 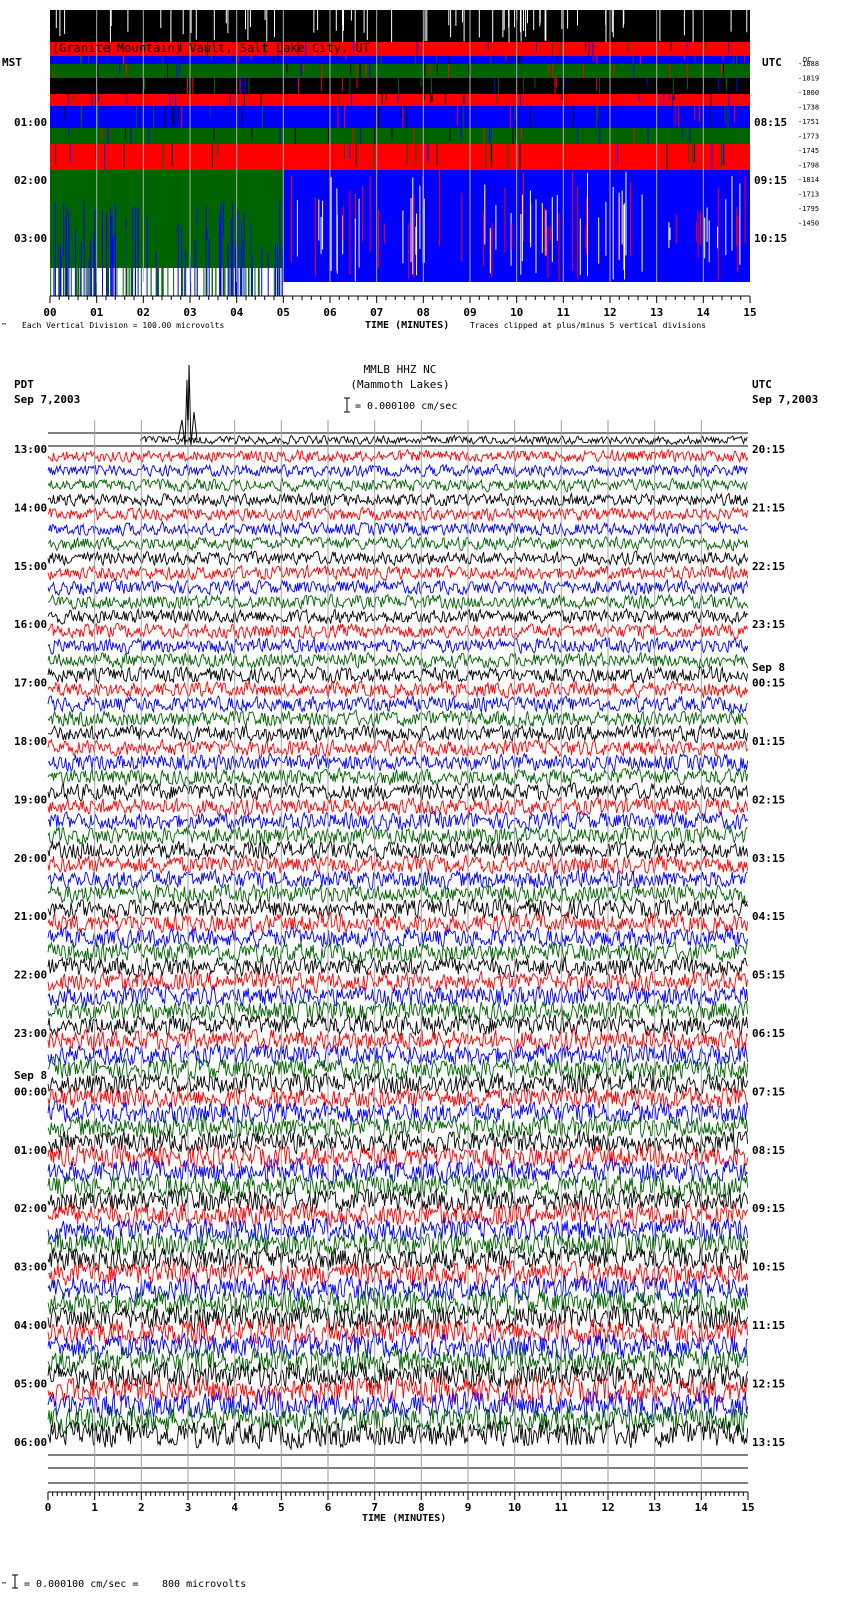 What do you see at coordinates (808, 151) in the screenshot?
I see `top-trace-offset: -1745` at bounding box center [808, 151].